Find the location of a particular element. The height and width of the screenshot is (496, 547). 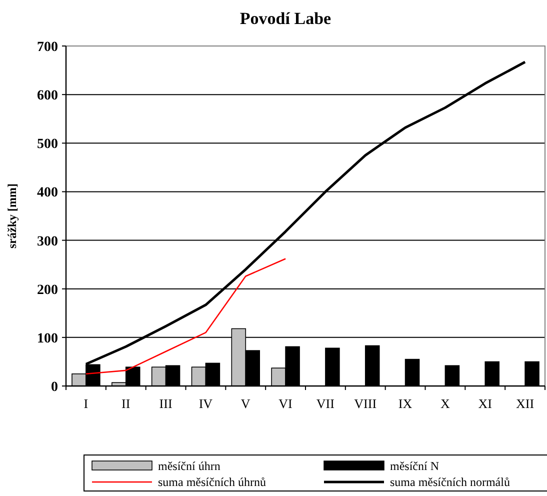

x-tick-label: II is located at coordinates (126, 403).